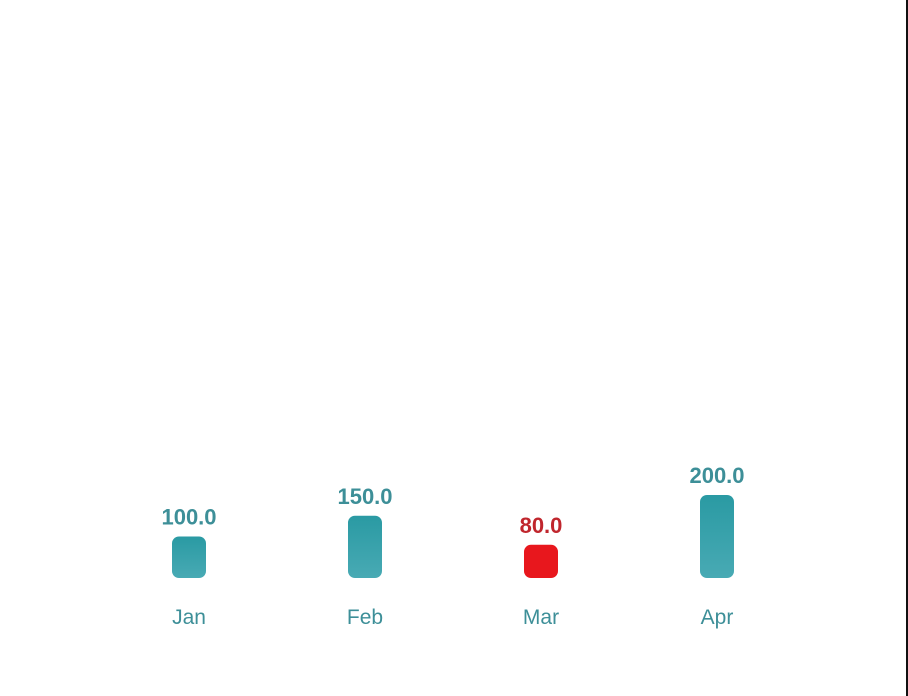 This screenshot has height=696, width=908. I want to click on bar-jan, so click(189, 557).